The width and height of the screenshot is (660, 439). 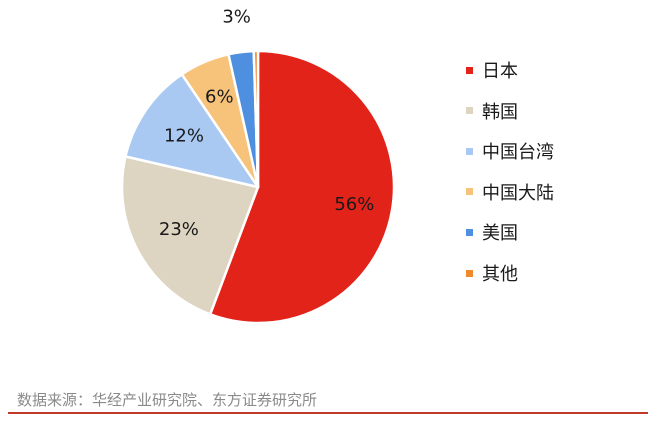 What do you see at coordinates (354, 204) in the screenshot?
I see `slice-data-label: 56%` at bounding box center [354, 204].